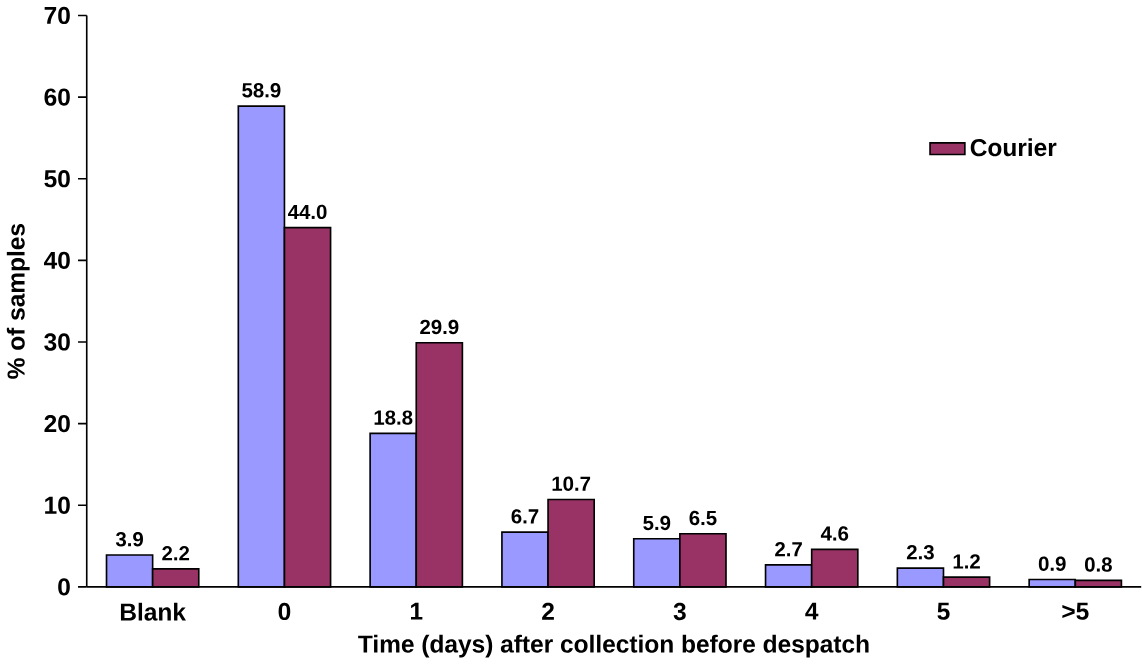 The height and width of the screenshot is (664, 1142). Describe the element at coordinates (571, 483) in the screenshot. I see `data-label: 10.7` at that location.